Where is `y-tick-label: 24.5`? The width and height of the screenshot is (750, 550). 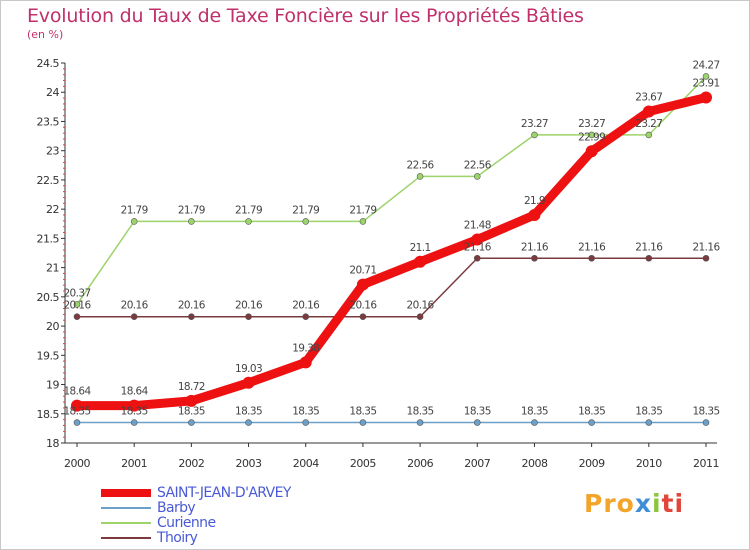
y-tick-label: 24.5 is located at coordinates (48, 63).